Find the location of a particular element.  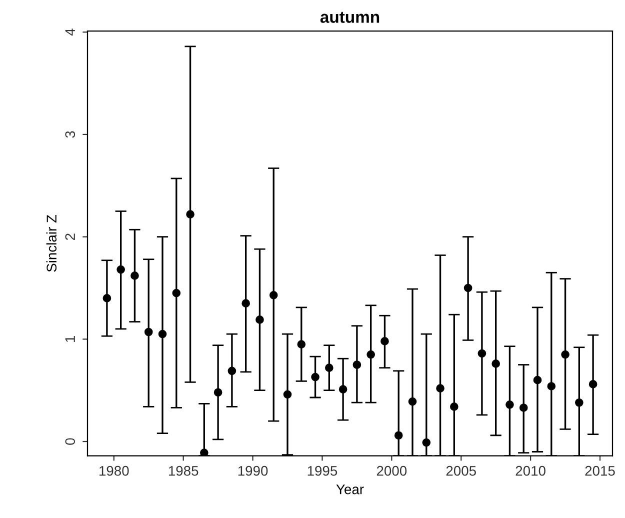

x-tick-label: 1990 is located at coordinates (253, 471).